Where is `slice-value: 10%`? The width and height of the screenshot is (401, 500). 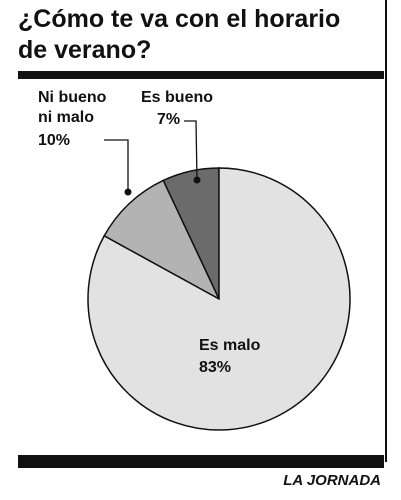 slice-value: 10% is located at coordinates (54, 140).